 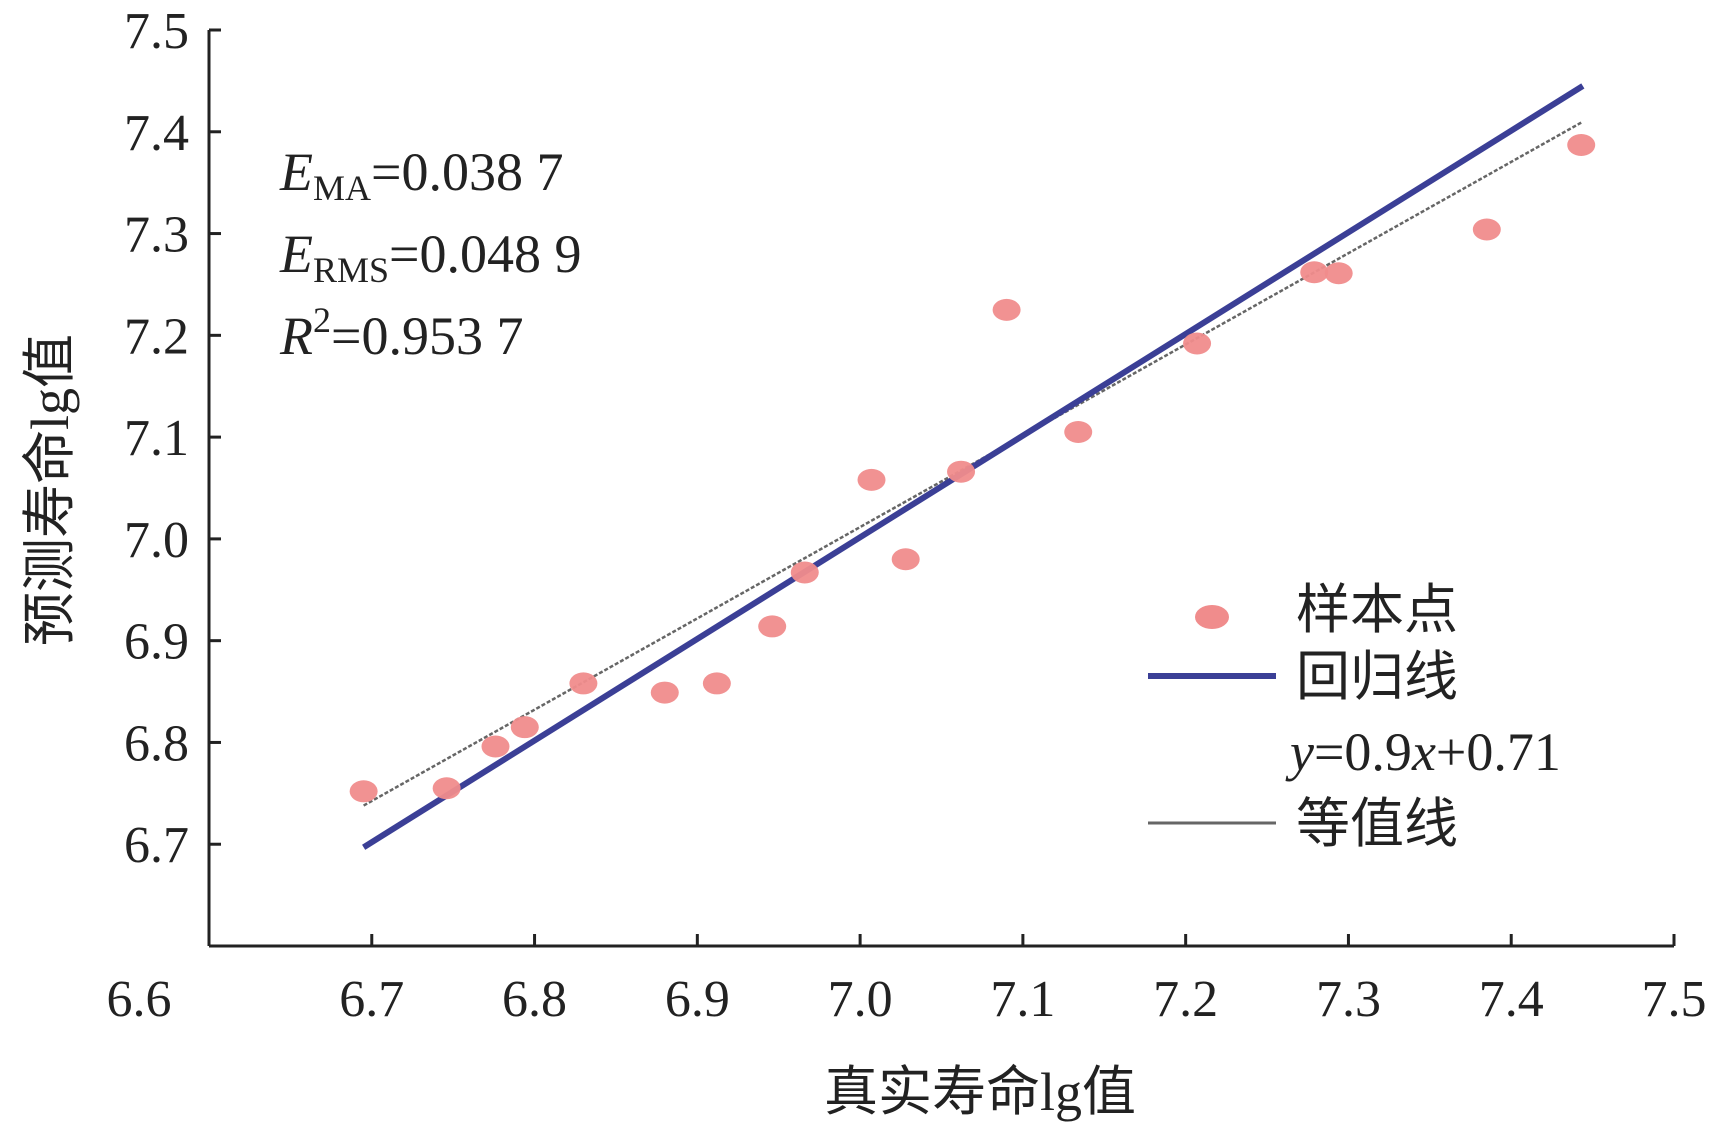 I want to click on y-tick-label: 7.2, so click(x=156, y=336).